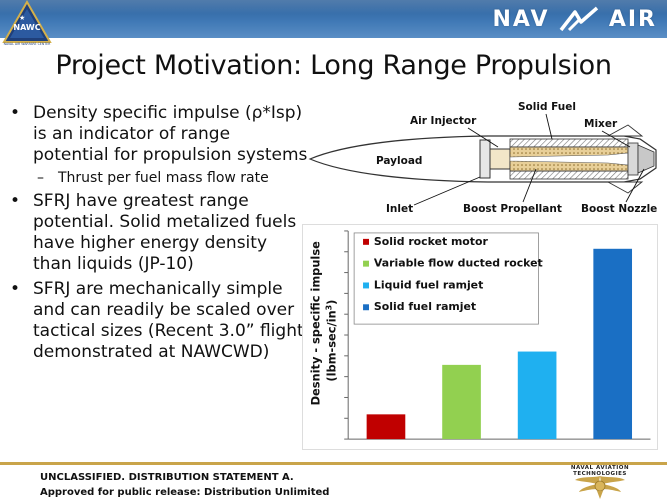 The height and width of the screenshot is (500, 667). What do you see at coordinates (399, 209) in the screenshot?
I see `label-inlet: Inlet` at bounding box center [399, 209].